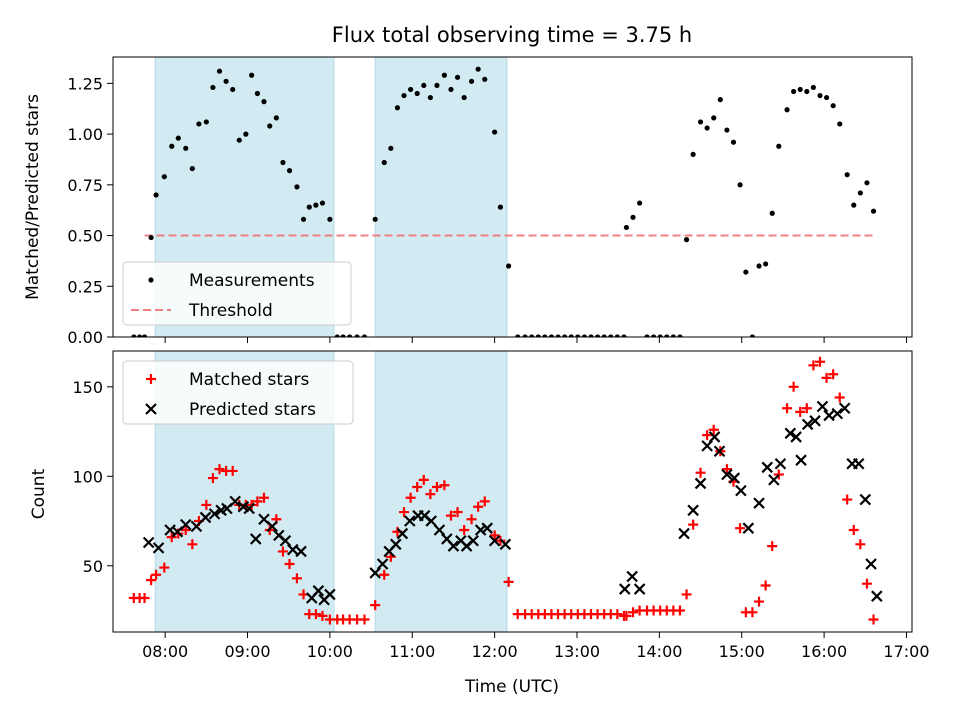  I want to click on legend-label: Threshold, so click(230, 311).